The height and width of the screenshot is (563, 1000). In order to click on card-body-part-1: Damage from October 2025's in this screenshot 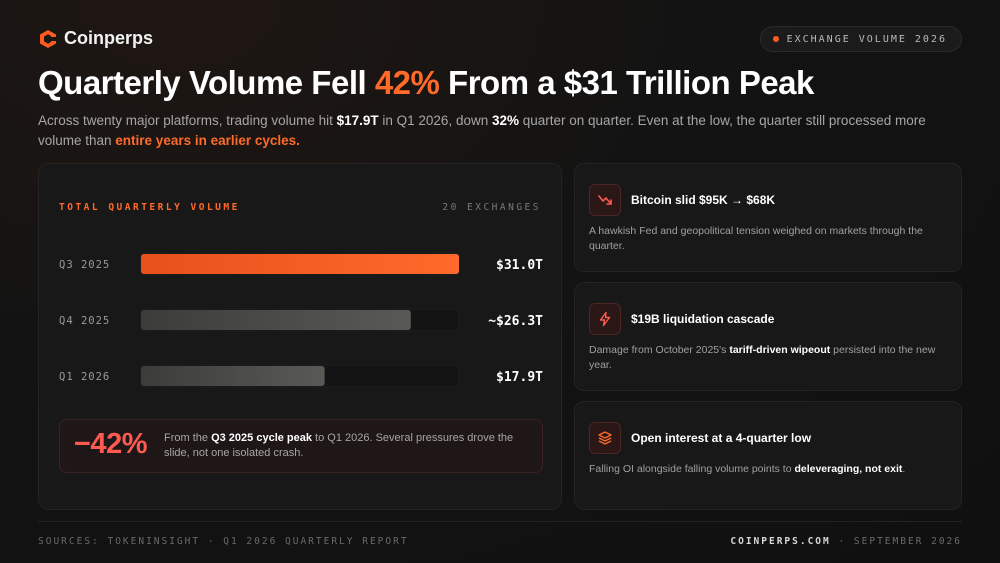, I will do `click(659, 350)`.